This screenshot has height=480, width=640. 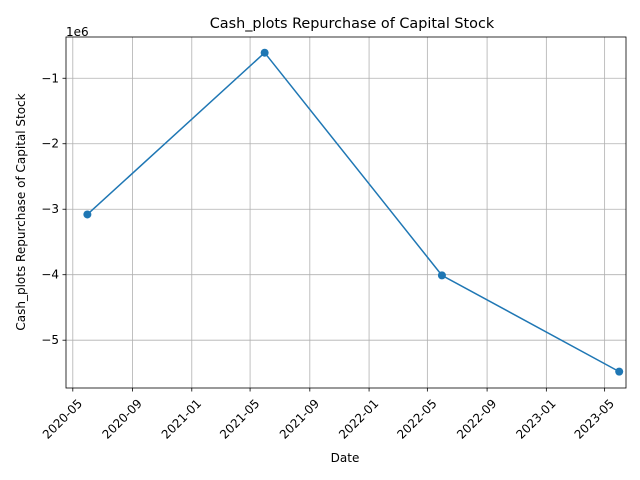 I want to click on y-axis-offset-label: 1e6, so click(x=77, y=32).